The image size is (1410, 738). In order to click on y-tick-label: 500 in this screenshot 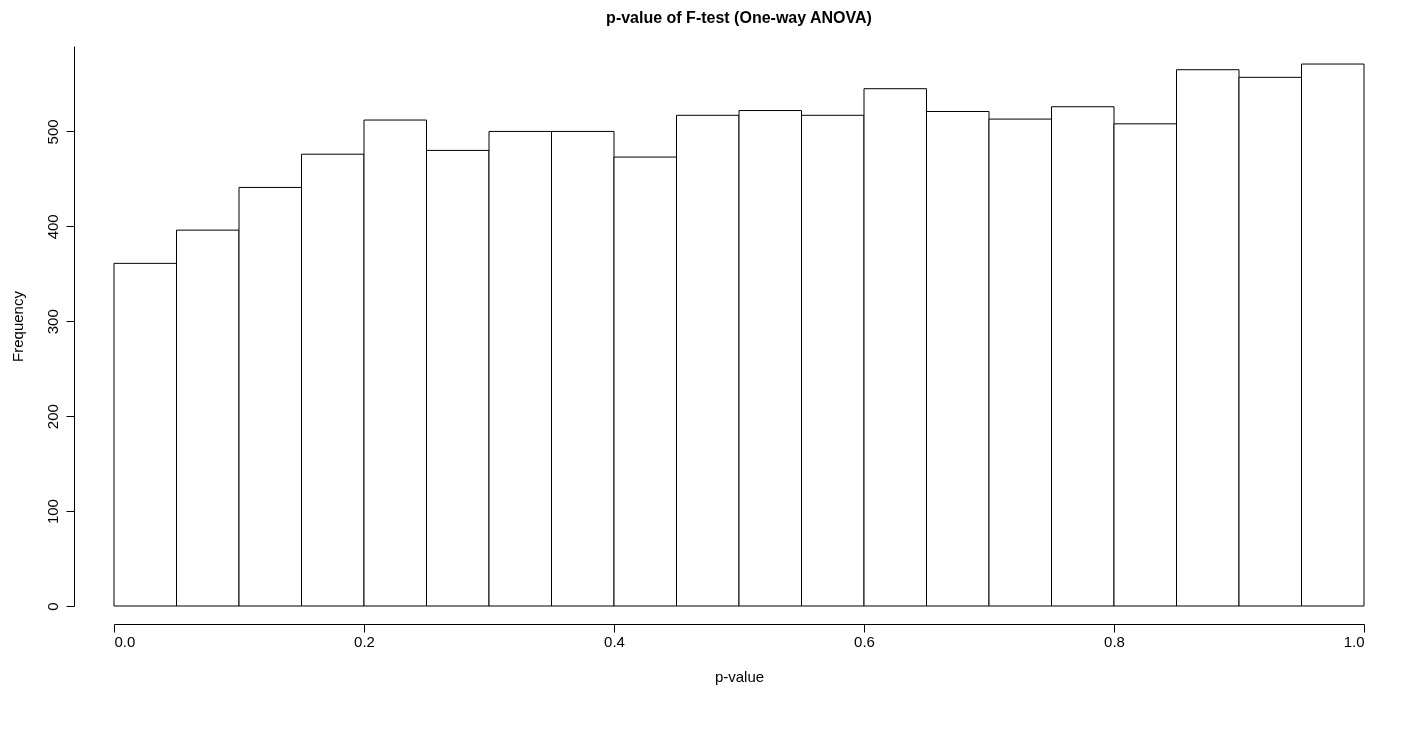, I will do `click(52, 132)`.